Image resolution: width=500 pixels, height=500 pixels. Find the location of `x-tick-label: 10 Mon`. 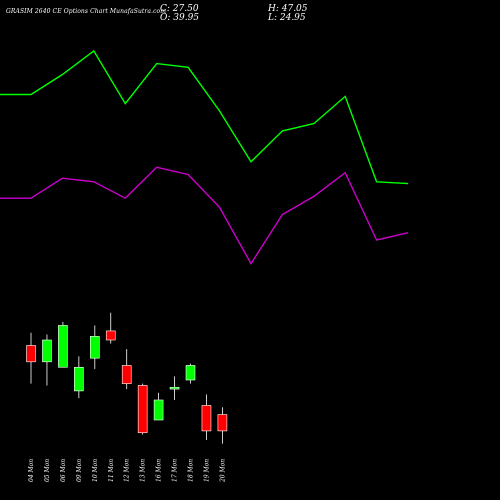

x-tick-label: 10 Mon is located at coordinates (95, 470).